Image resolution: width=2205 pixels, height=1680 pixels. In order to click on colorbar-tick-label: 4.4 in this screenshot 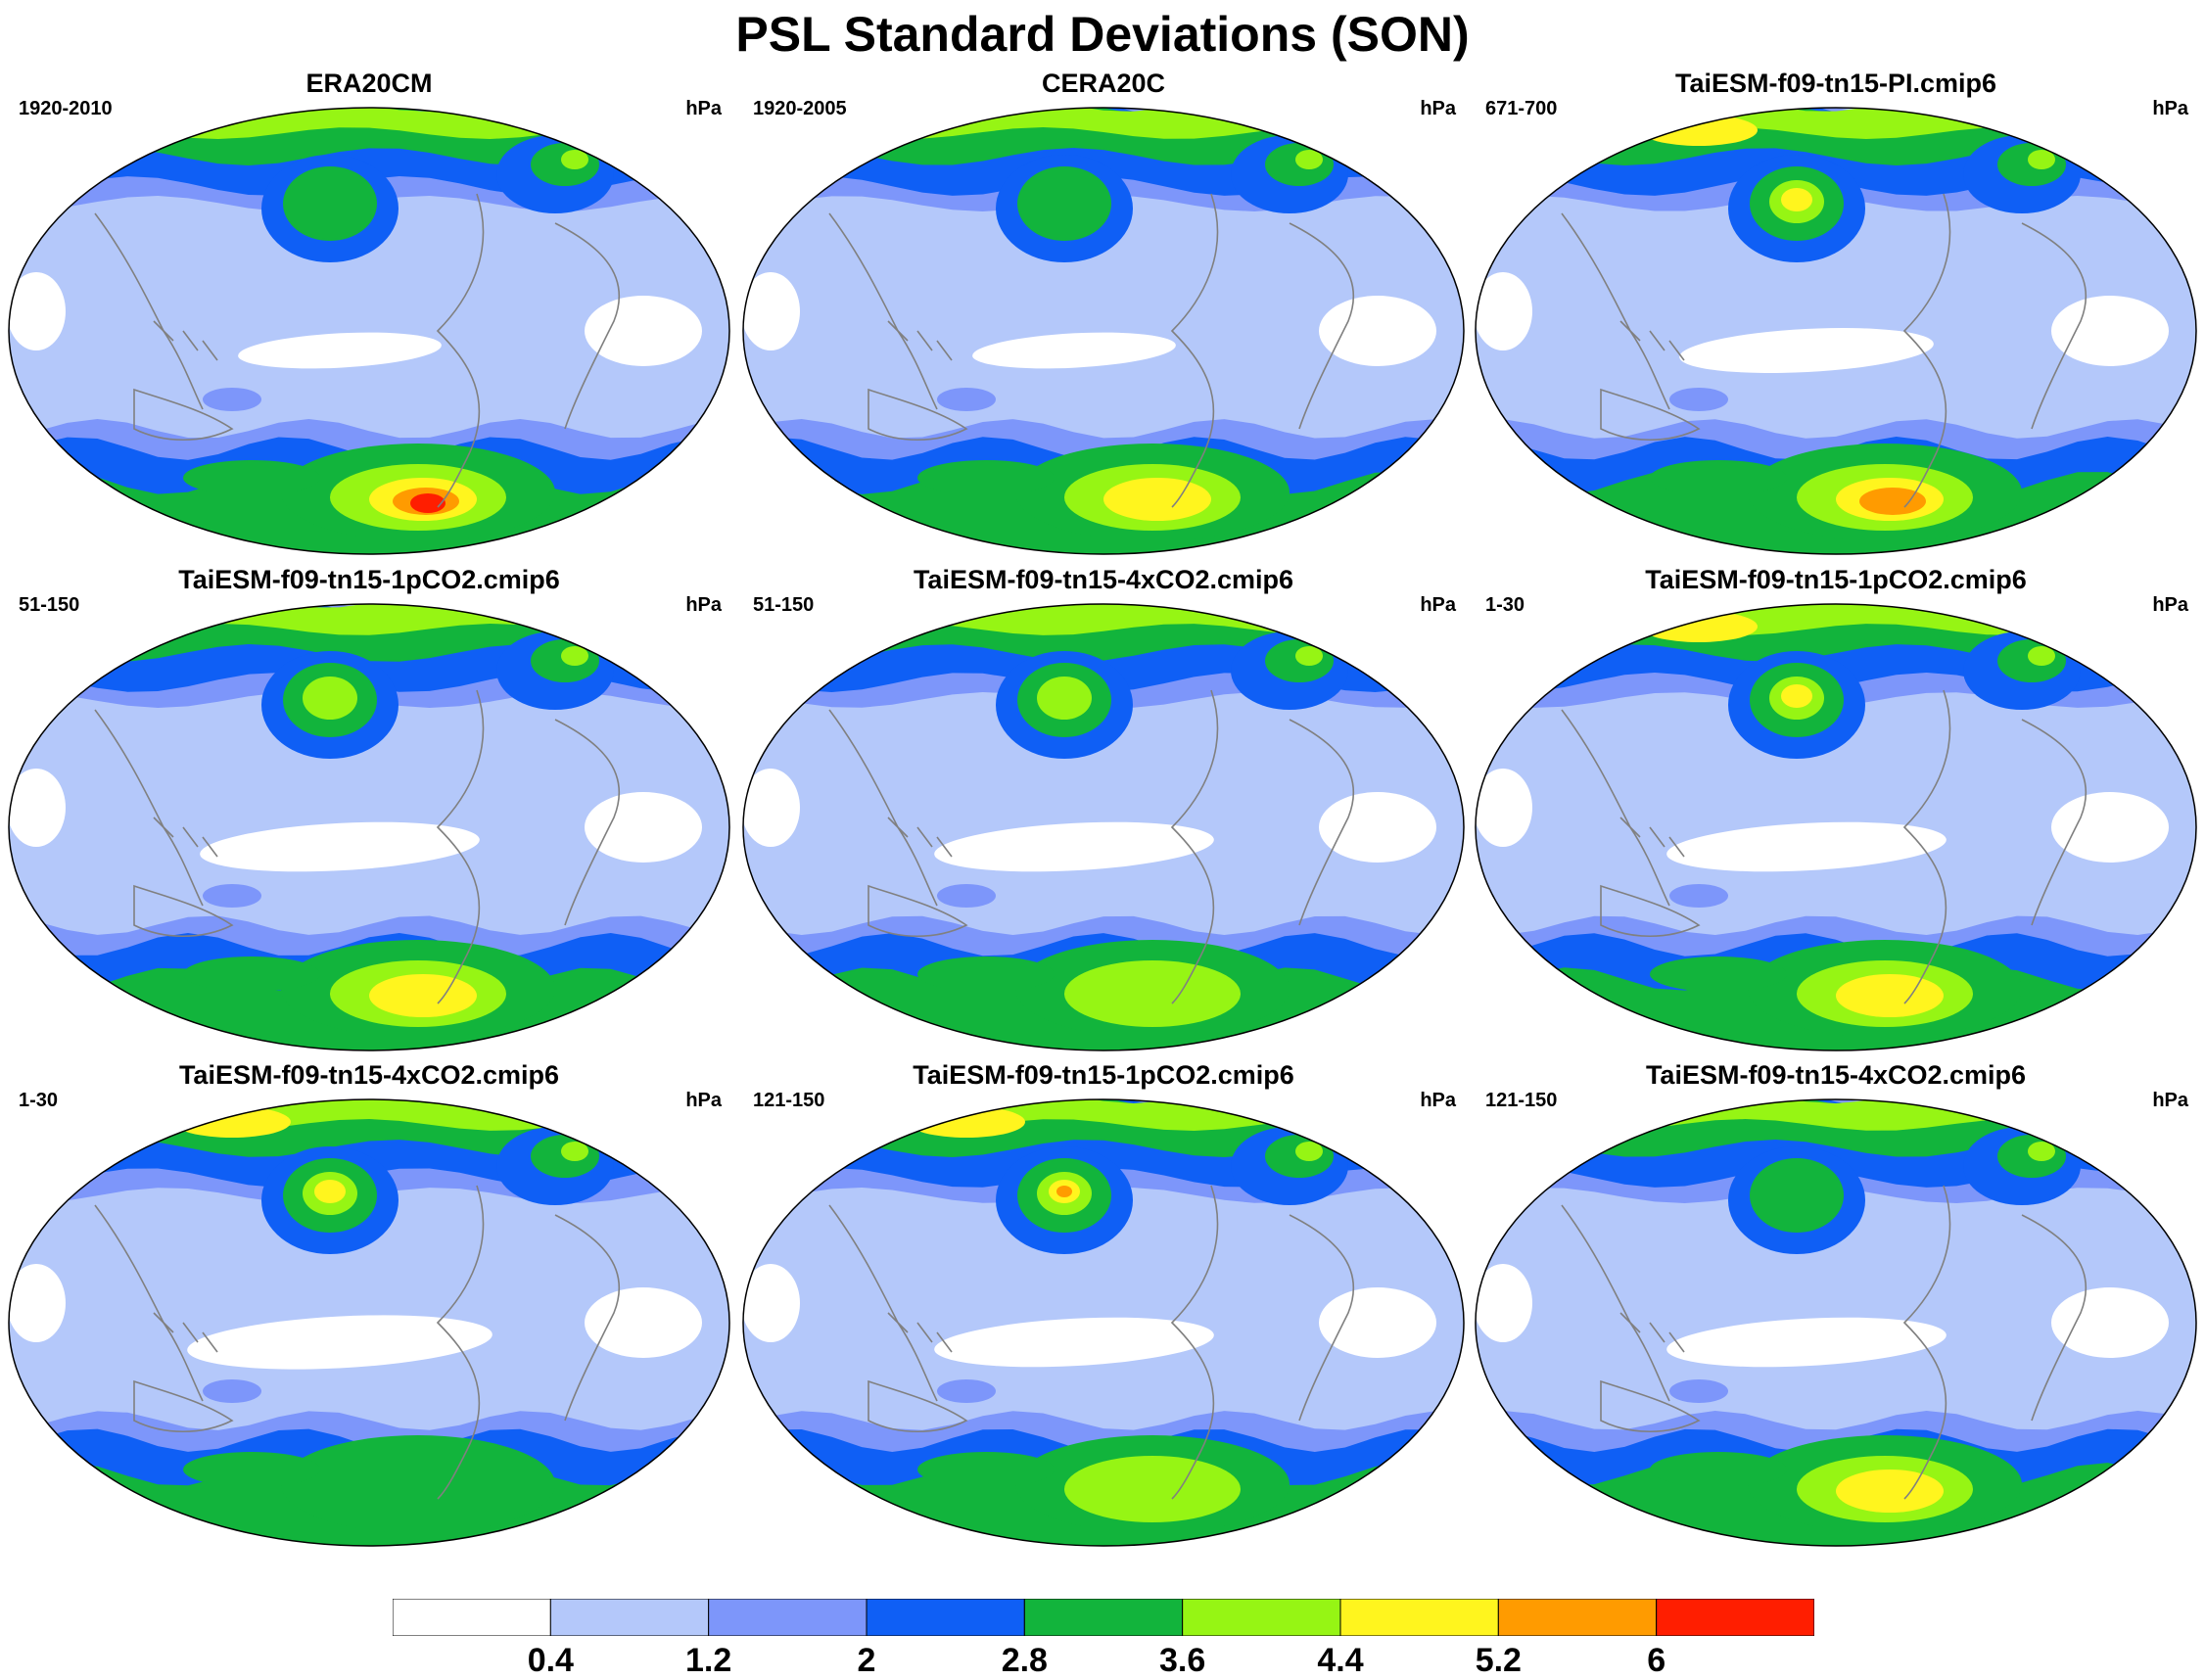, I will do `click(1340, 1660)`.